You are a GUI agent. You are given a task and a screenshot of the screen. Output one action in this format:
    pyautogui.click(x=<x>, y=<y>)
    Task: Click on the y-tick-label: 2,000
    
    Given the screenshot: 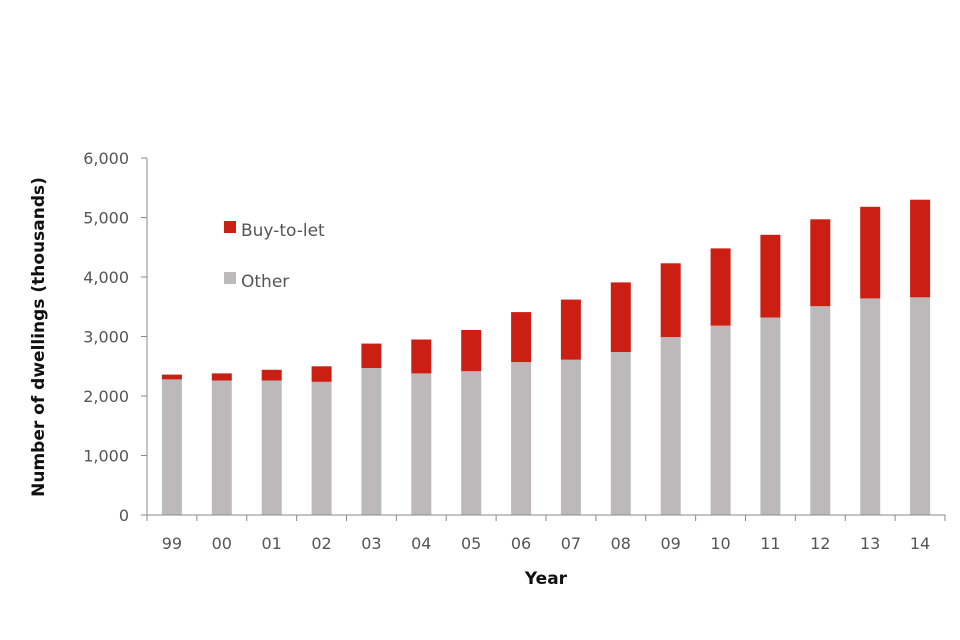 What is the action you would take?
    pyautogui.click(x=106, y=396)
    